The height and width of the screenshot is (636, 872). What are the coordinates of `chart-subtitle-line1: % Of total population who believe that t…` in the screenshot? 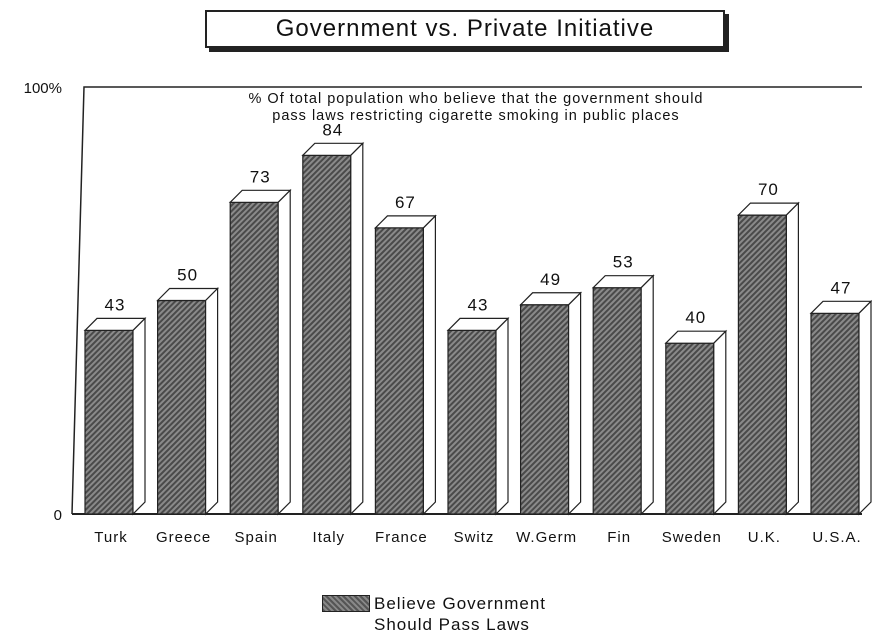 It's located at (476, 99).